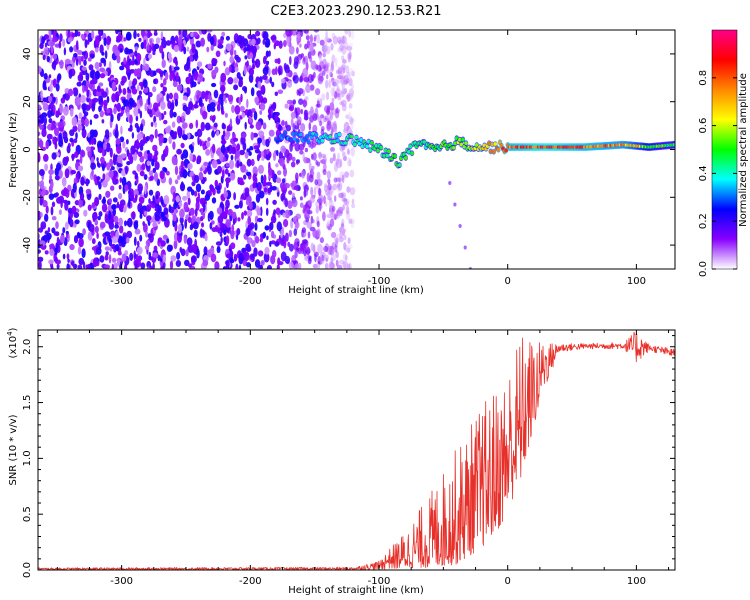 The height and width of the screenshot is (600, 750). What do you see at coordinates (27, 197) in the screenshot?
I see `spectrogram-y-tick-label: -20` at bounding box center [27, 197].